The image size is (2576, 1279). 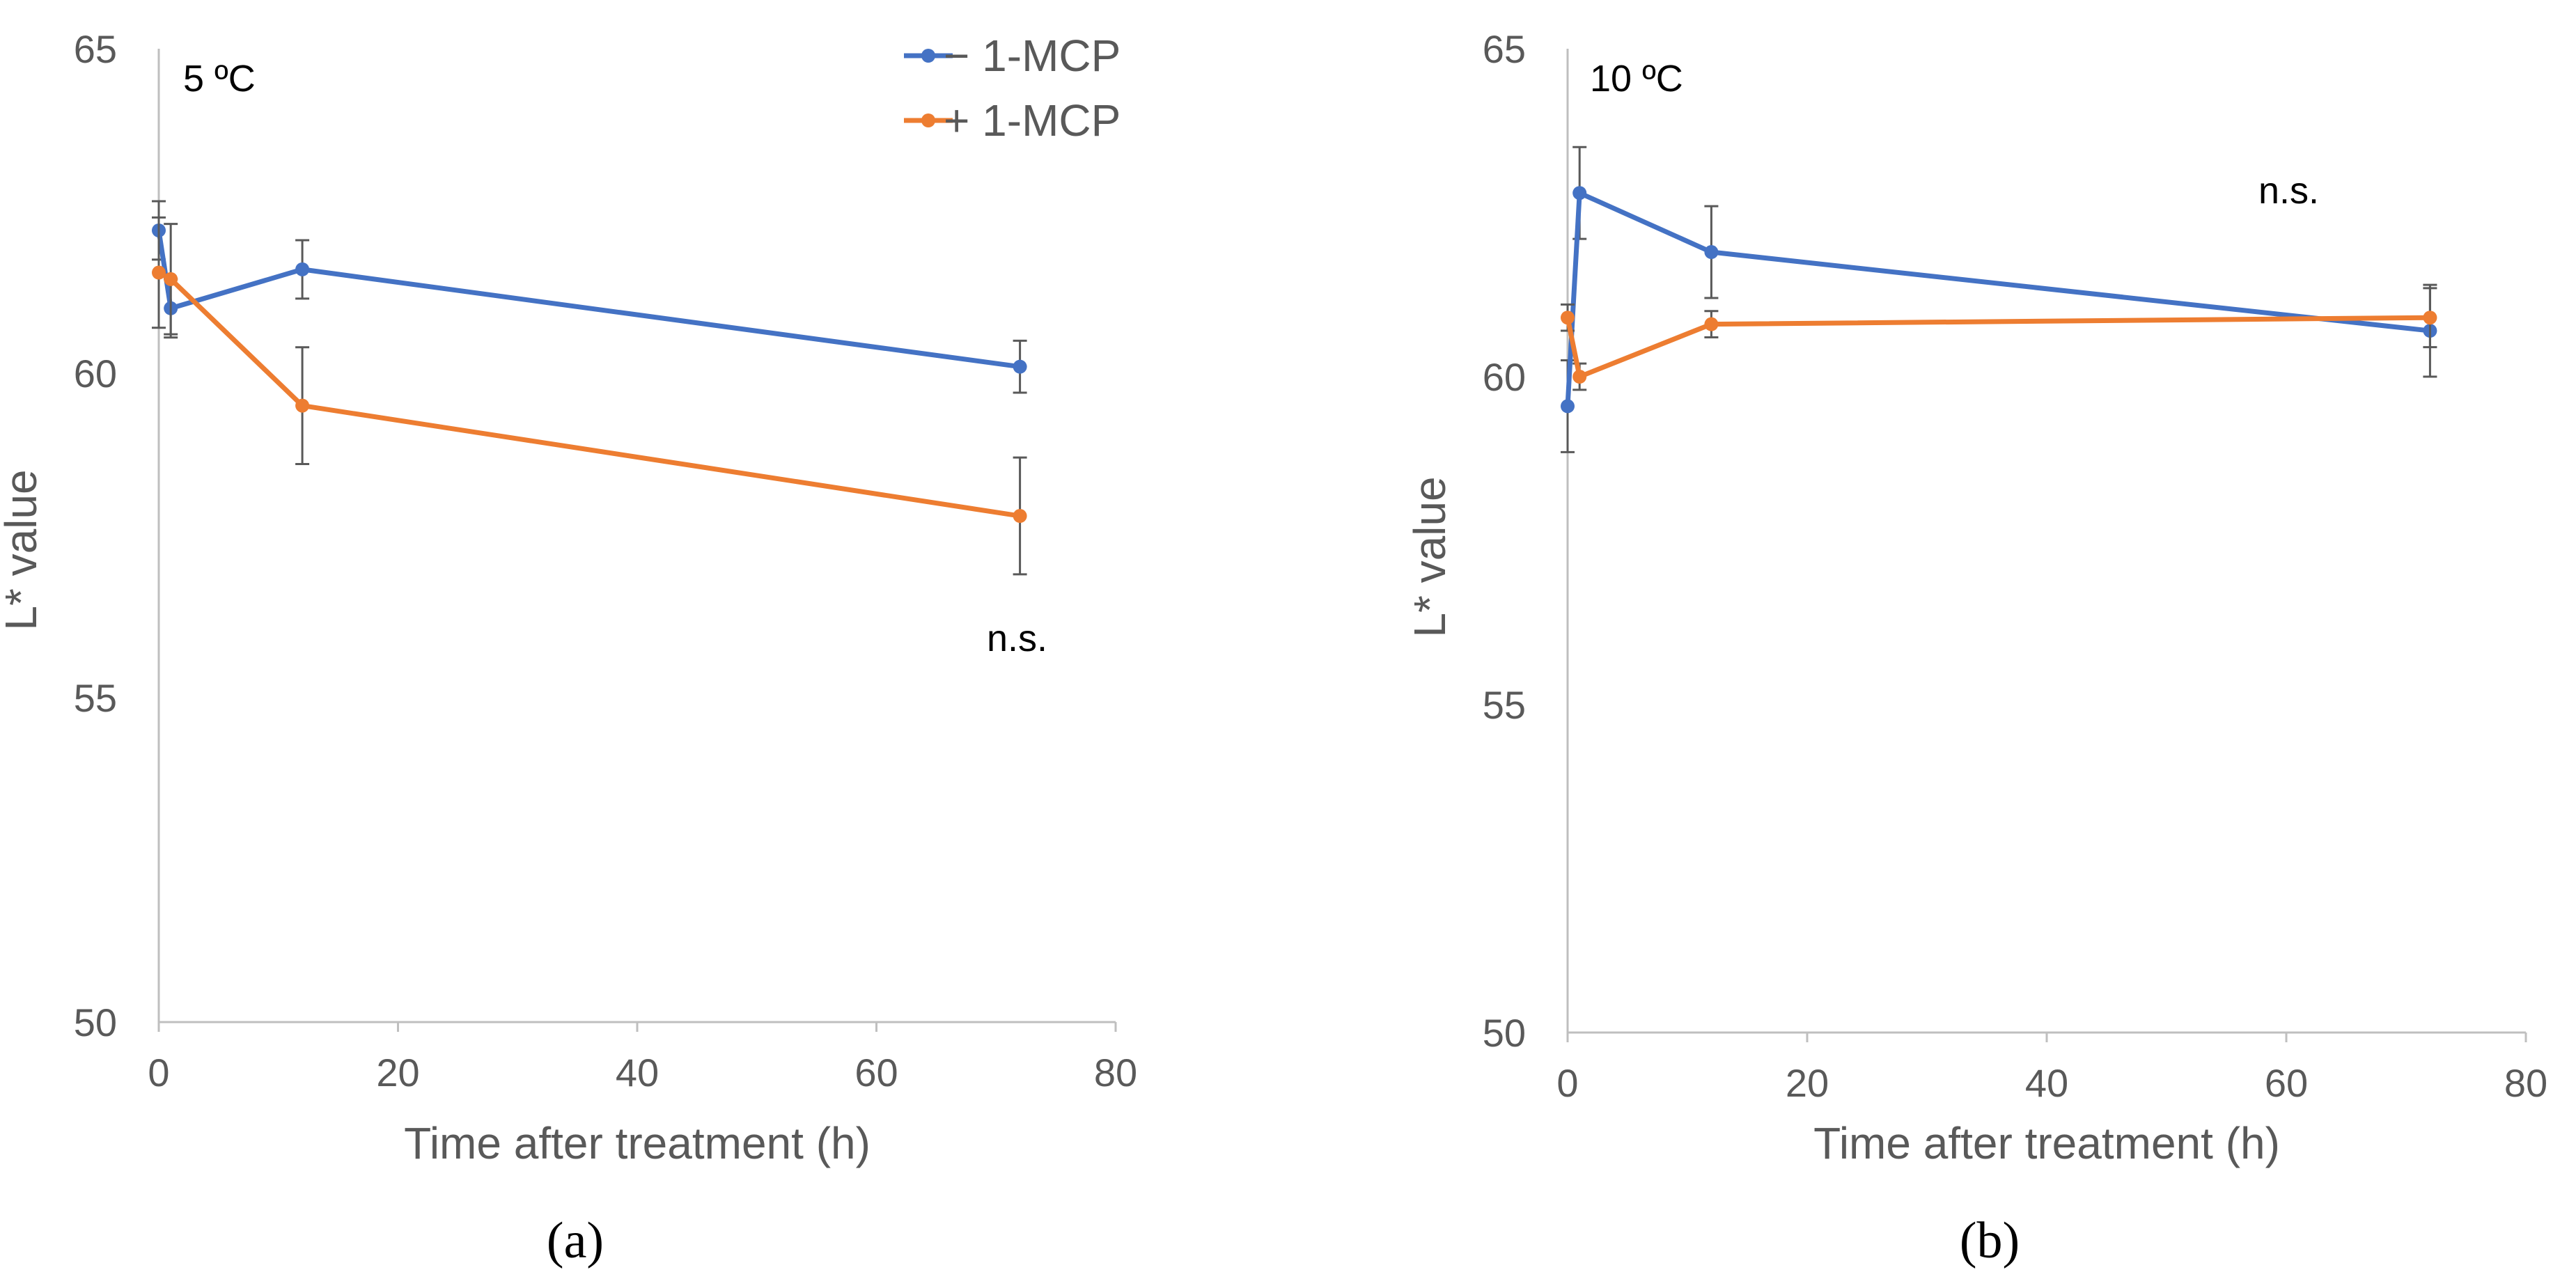 What do you see at coordinates (1637, 79) in the screenshot?
I see `temperature-annotation: 10 ºC` at bounding box center [1637, 79].